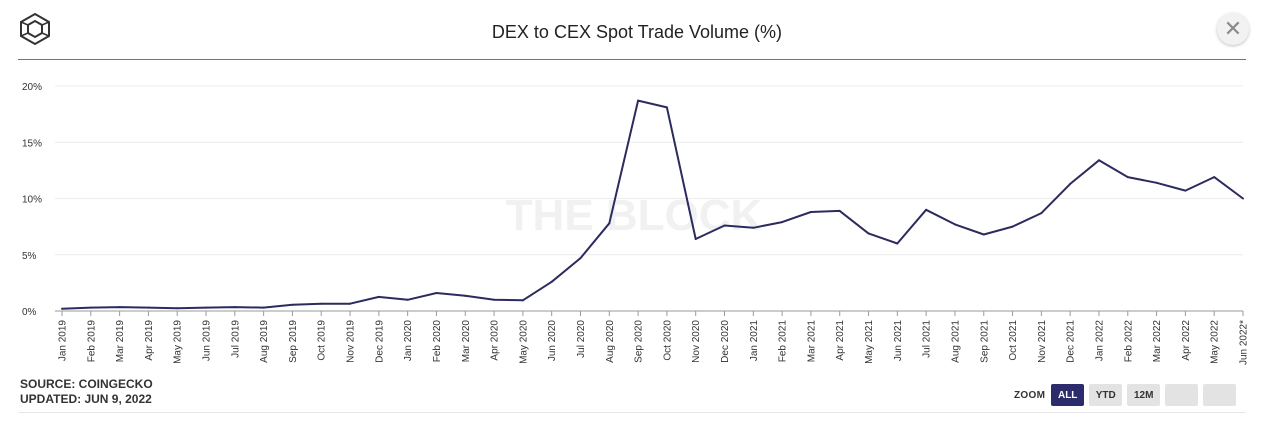 This screenshot has width=1274, height=432. Describe the element at coordinates (1106, 395) in the screenshot. I see `zoom-ytd-button: YTD` at that location.